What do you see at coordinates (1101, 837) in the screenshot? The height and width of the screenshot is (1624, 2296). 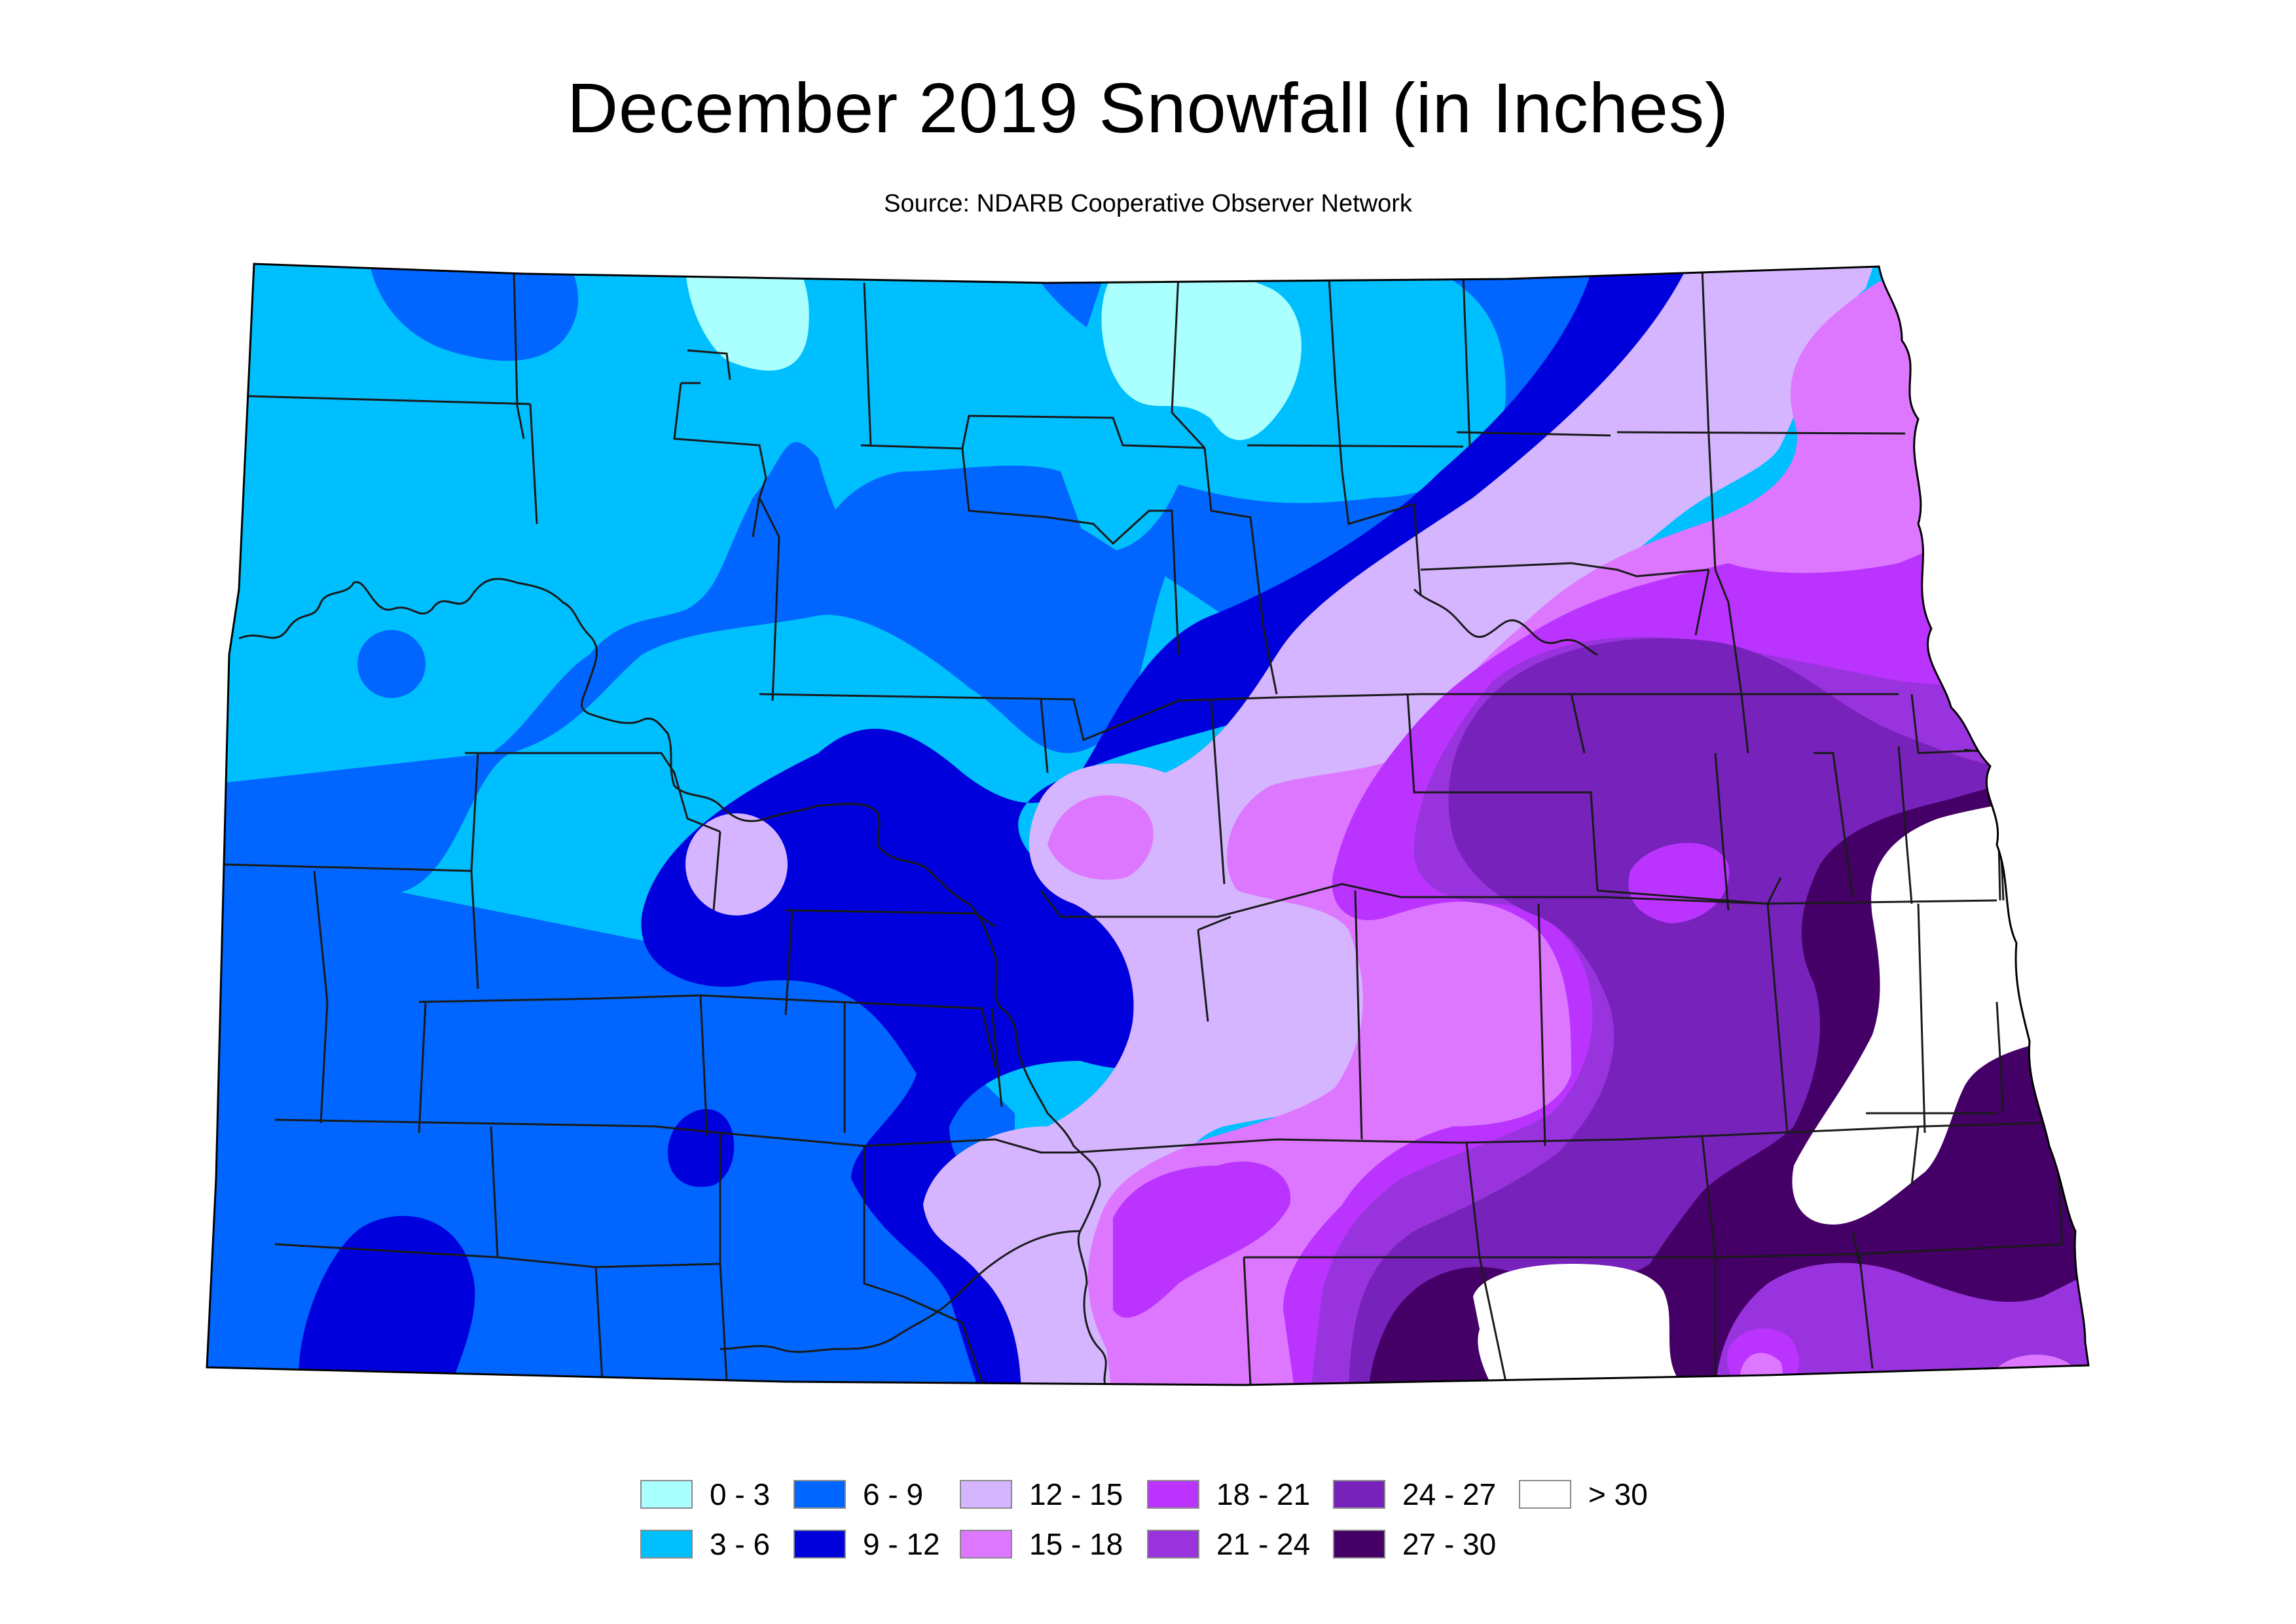 I see `zone-15-18-west` at bounding box center [1101, 837].